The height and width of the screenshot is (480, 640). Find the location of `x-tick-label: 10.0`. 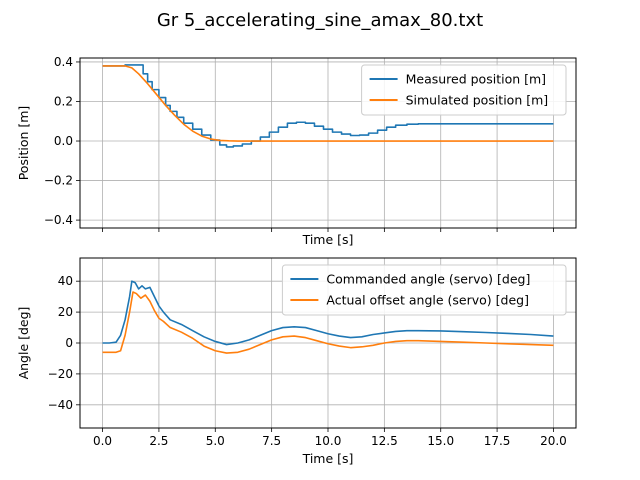

x-tick-label: 10.0 is located at coordinates (328, 441).